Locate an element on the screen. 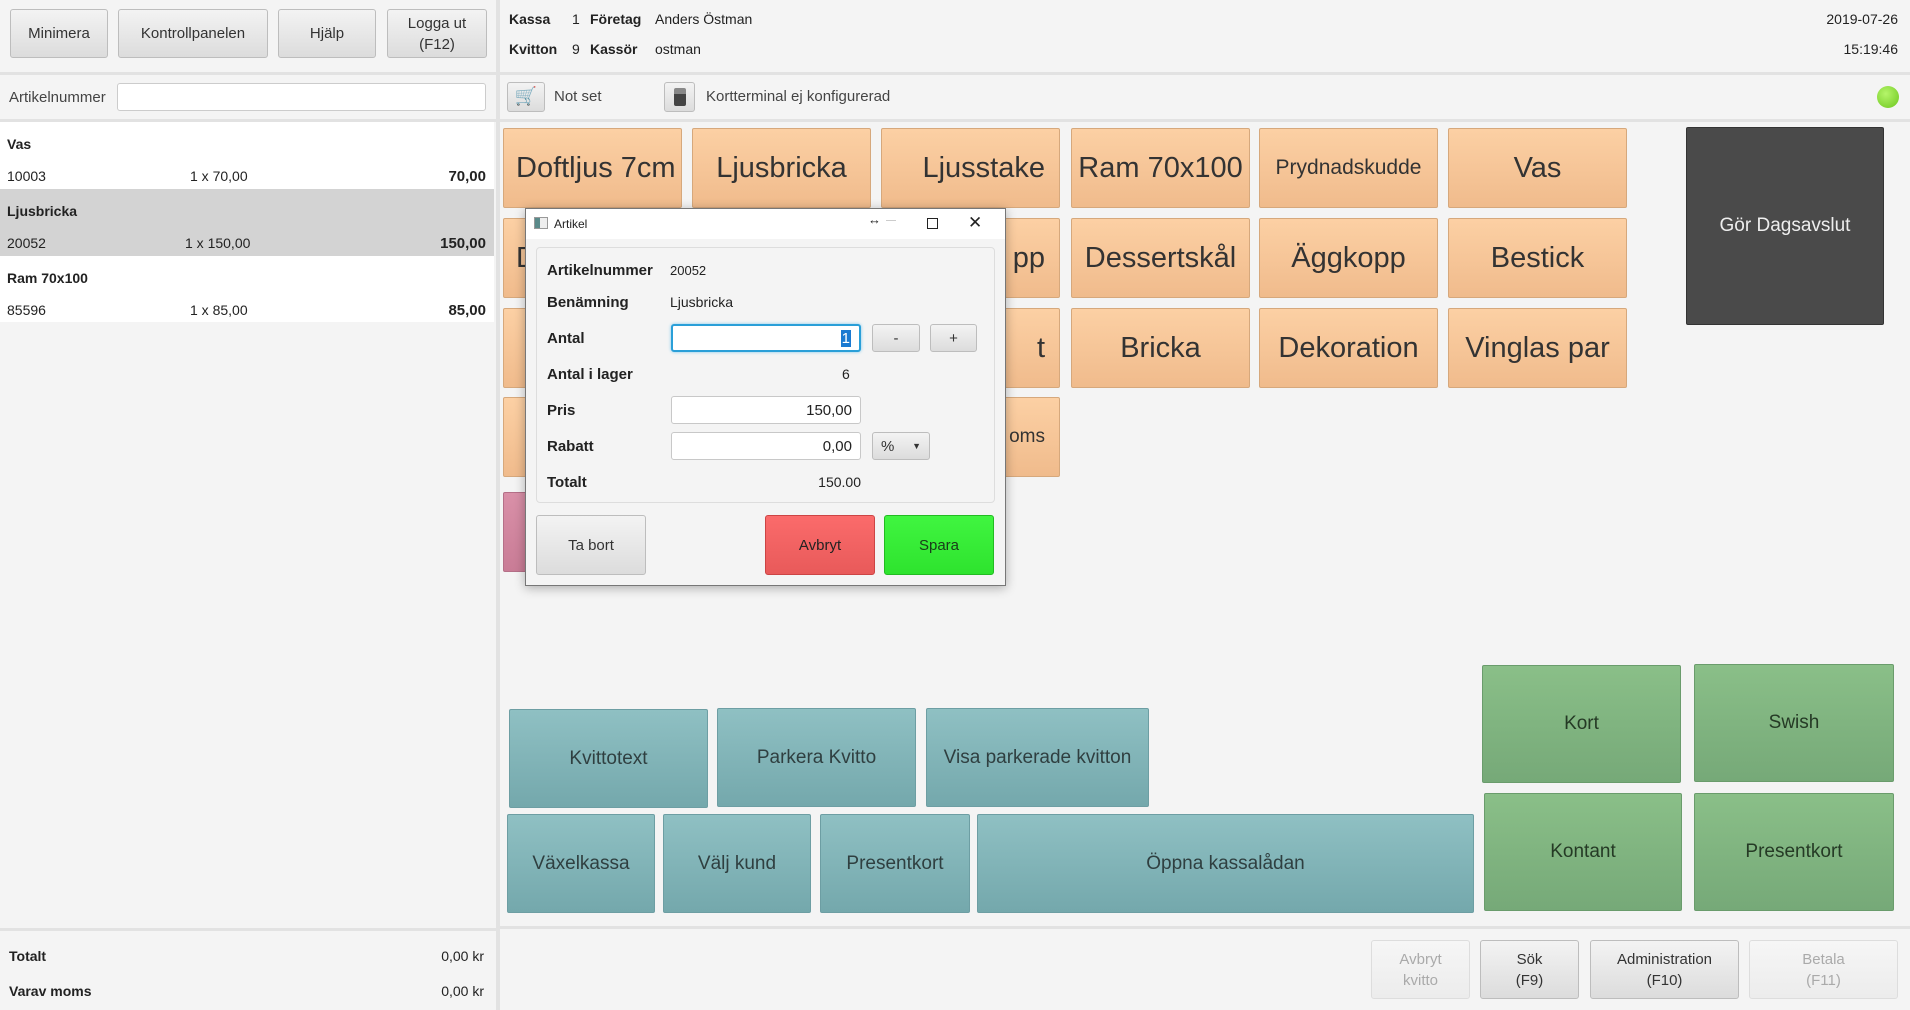 The image size is (1910, 1010). search-bar: Artikelnummer is located at coordinates (248, 99).